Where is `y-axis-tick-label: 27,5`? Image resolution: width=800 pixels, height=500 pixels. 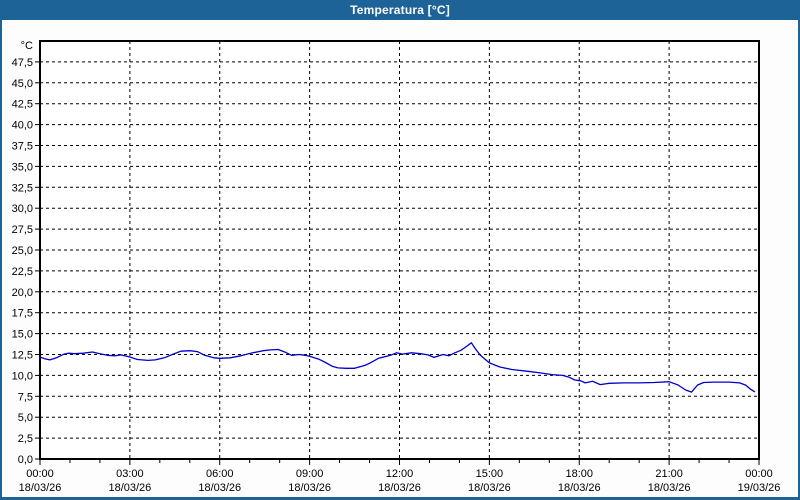
y-axis-tick-label: 27,5 is located at coordinates (22, 230).